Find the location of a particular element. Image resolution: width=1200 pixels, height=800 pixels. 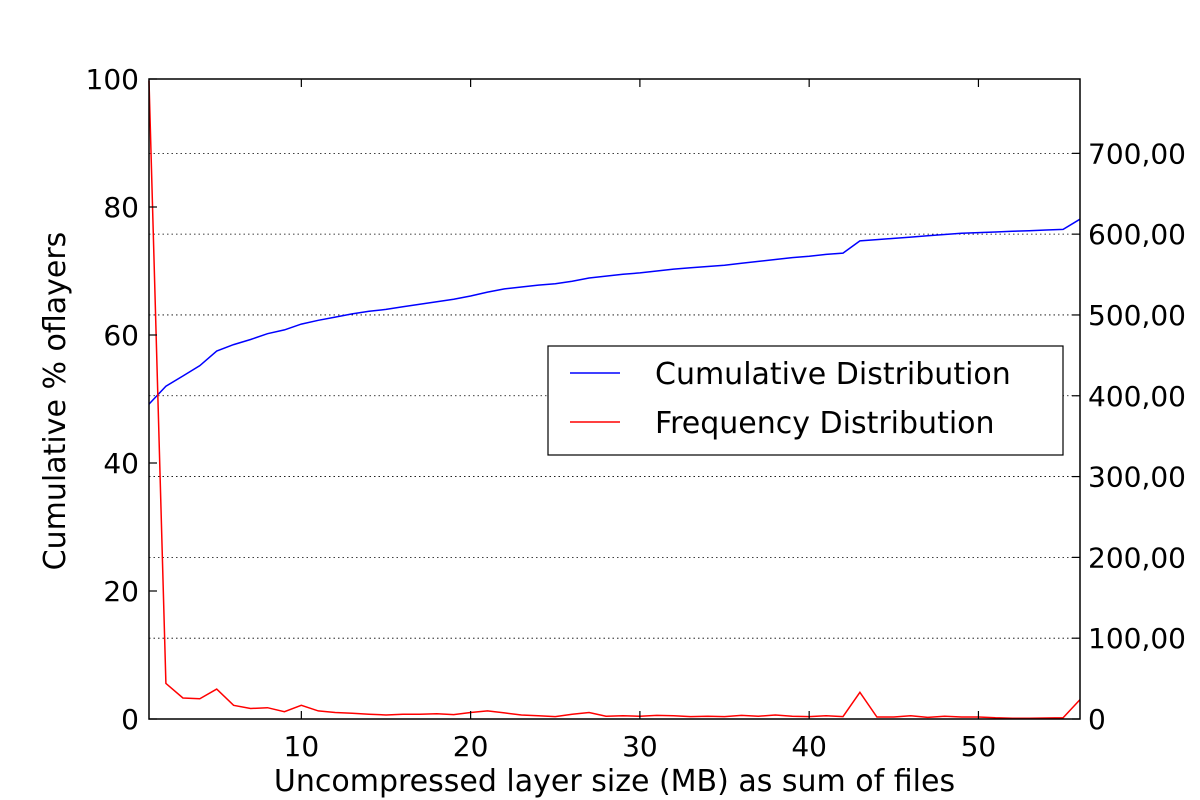

x-tick-label: 50 is located at coordinates (979, 746).